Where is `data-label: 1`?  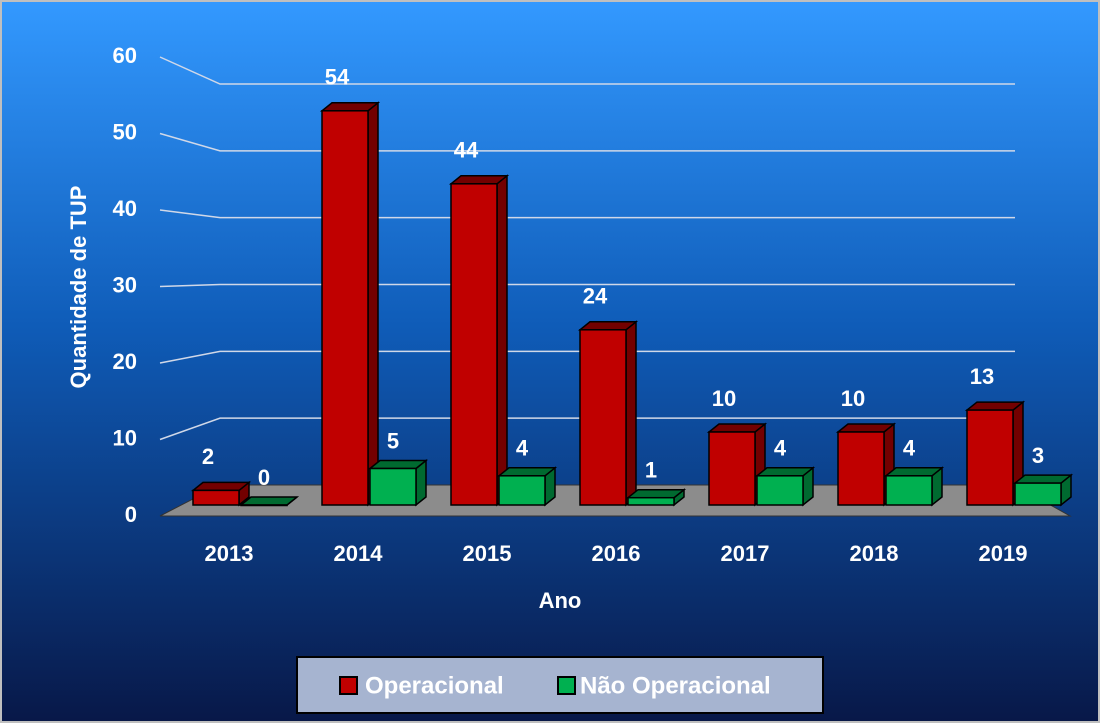 data-label: 1 is located at coordinates (651, 470).